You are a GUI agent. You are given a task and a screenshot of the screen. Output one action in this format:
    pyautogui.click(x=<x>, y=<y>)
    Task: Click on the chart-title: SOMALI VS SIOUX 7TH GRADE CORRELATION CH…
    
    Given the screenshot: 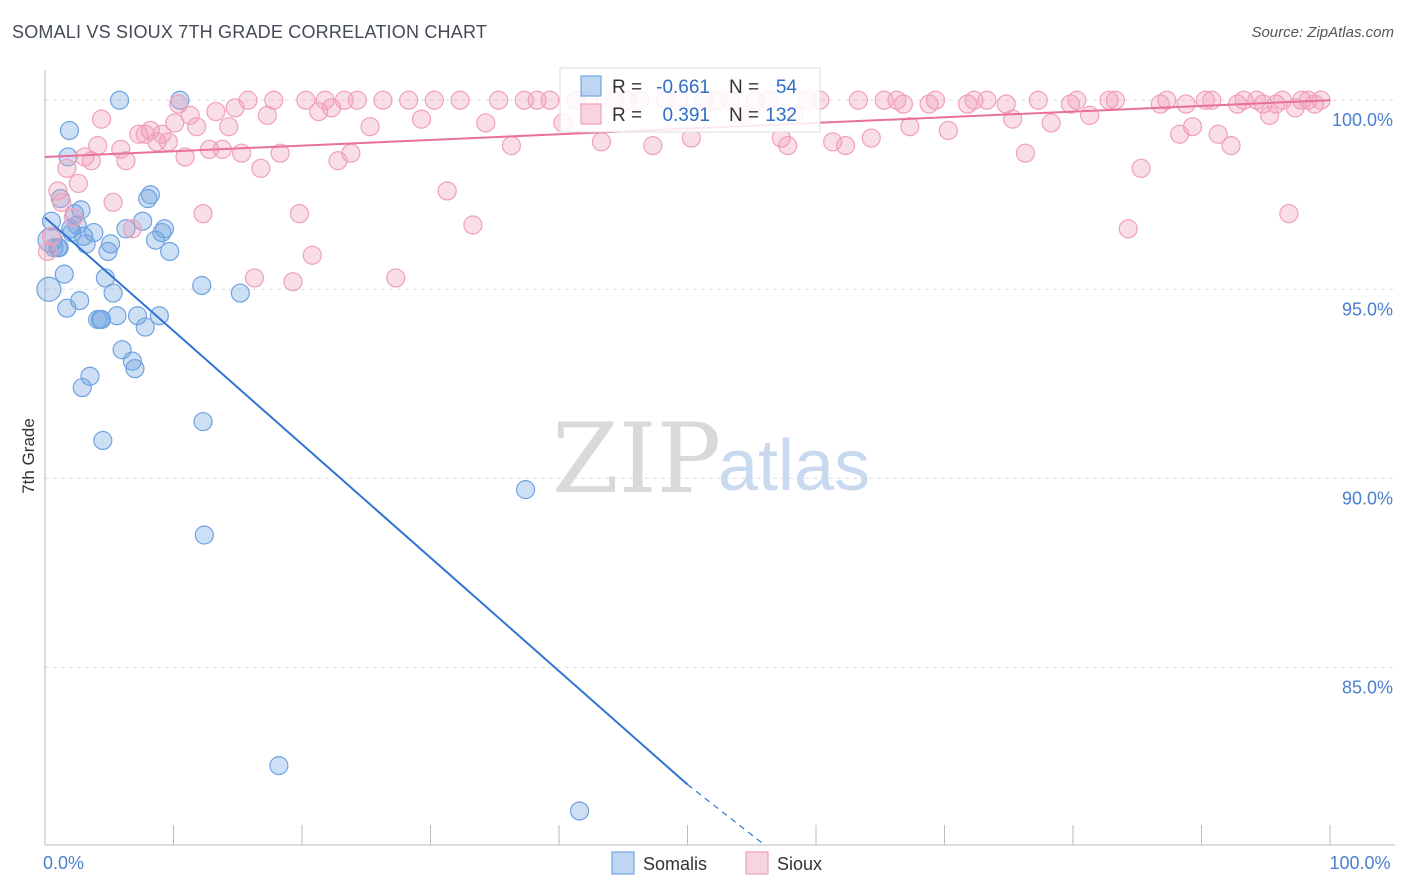 What is the action you would take?
    pyautogui.click(x=250, y=32)
    